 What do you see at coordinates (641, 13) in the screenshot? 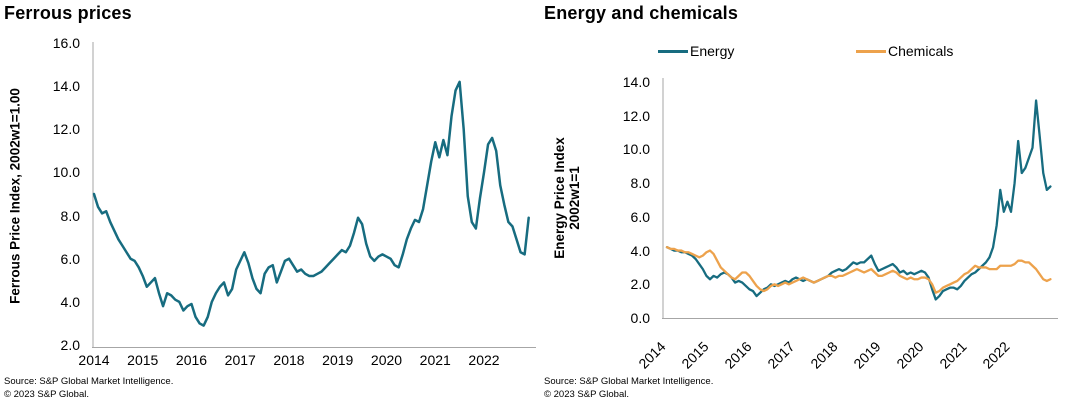
I see `energy-chemicals-chart-title: Energy and chemicals` at bounding box center [641, 13].